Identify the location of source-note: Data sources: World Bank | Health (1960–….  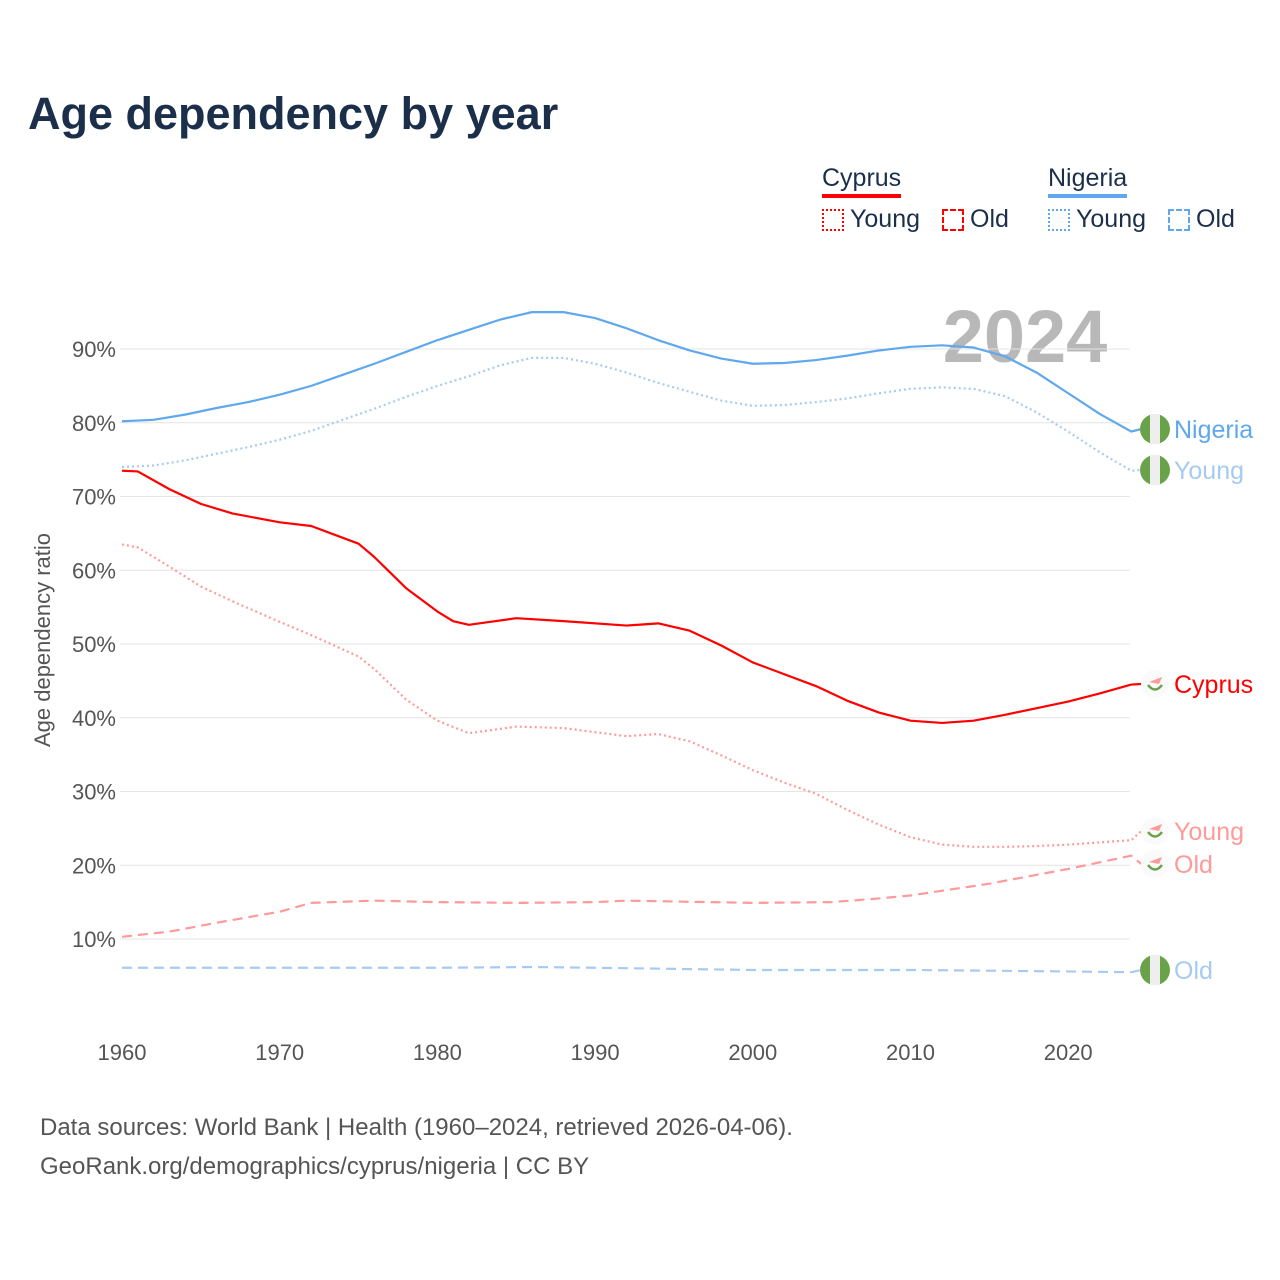
(416, 1147).